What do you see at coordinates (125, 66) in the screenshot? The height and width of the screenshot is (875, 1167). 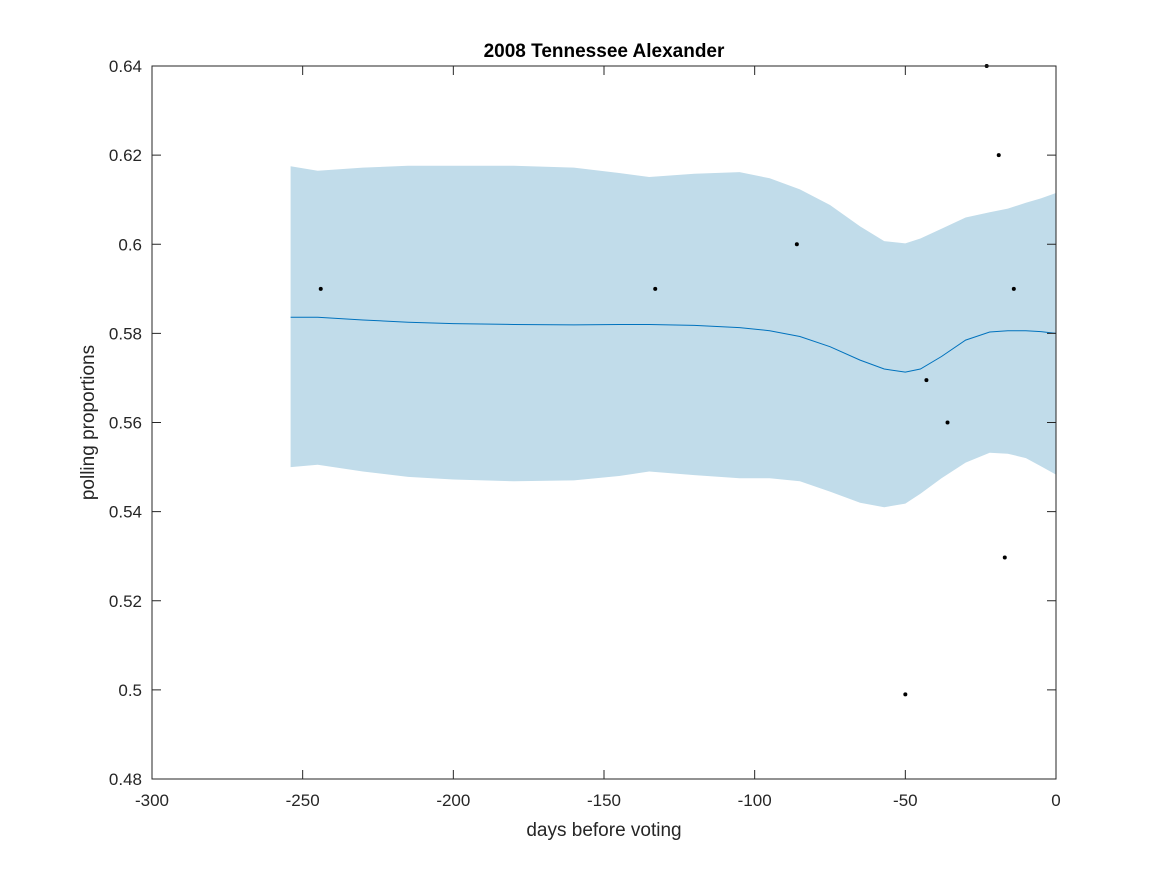 I see `y-tick-label: 0.64` at bounding box center [125, 66].